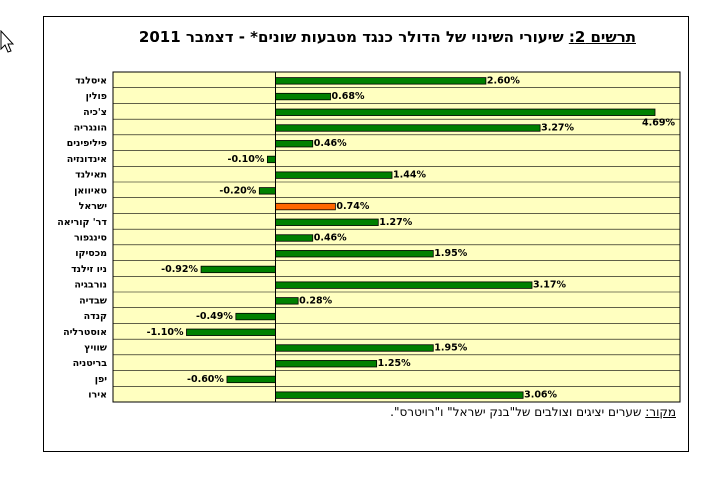 The height and width of the screenshot is (491, 723). What do you see at coordinates (660, 412) in the screenshot?
I see `source-prefix: מקור:` at bounding box center [660, 412].